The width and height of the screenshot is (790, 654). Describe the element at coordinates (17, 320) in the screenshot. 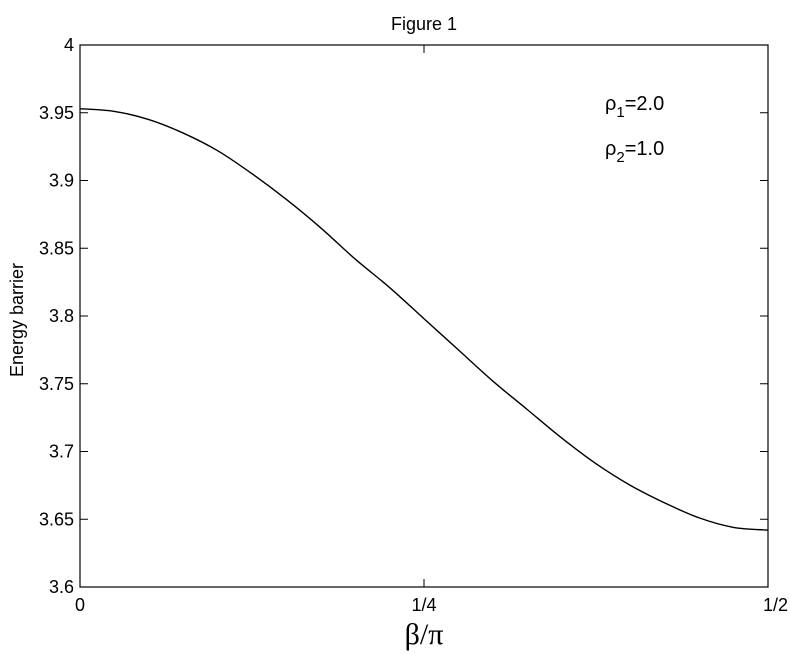

I see `y-axis-label: Energy barrier` at that location.